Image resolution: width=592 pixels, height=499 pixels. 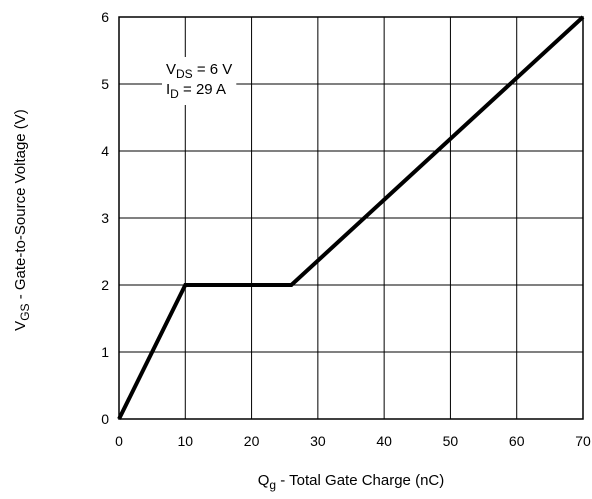 What do you see at coordinates (451, 441) in the screenshot?
I see `x-tick-label: 50` at bounding box center [451, 441].